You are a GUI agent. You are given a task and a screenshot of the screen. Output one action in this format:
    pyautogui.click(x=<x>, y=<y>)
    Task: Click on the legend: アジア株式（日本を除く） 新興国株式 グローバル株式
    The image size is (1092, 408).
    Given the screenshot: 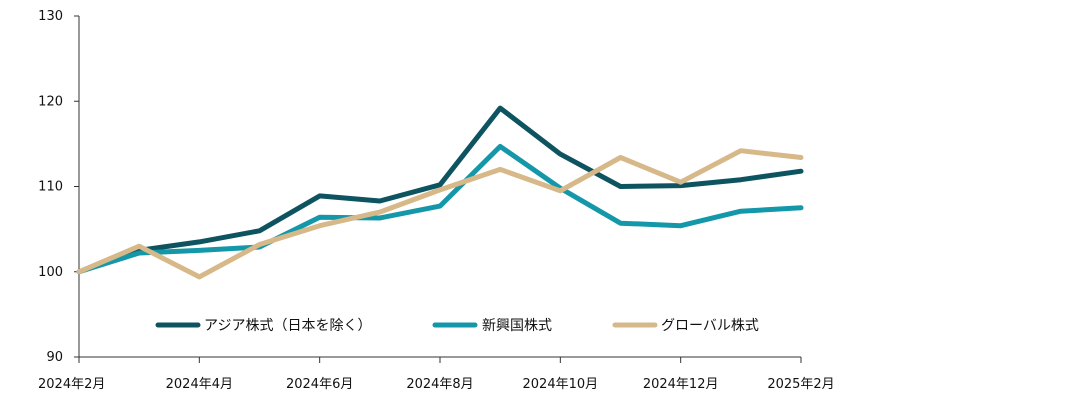 What is the action you would take?
    pyautogui.click(x=457, y=326)
    